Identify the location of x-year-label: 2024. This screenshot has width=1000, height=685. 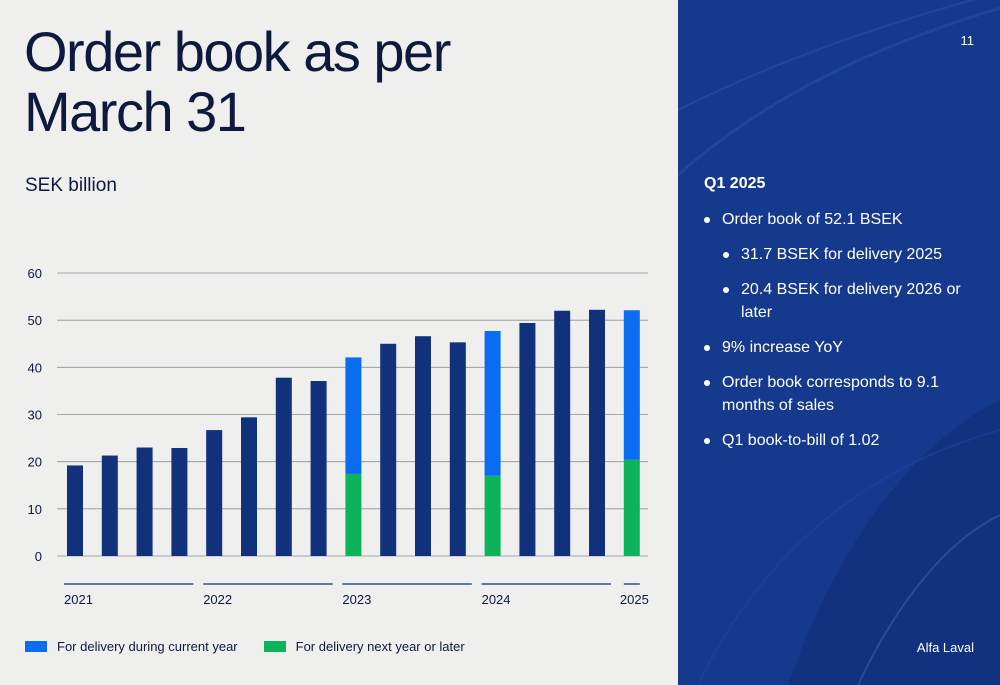
(496, 599).